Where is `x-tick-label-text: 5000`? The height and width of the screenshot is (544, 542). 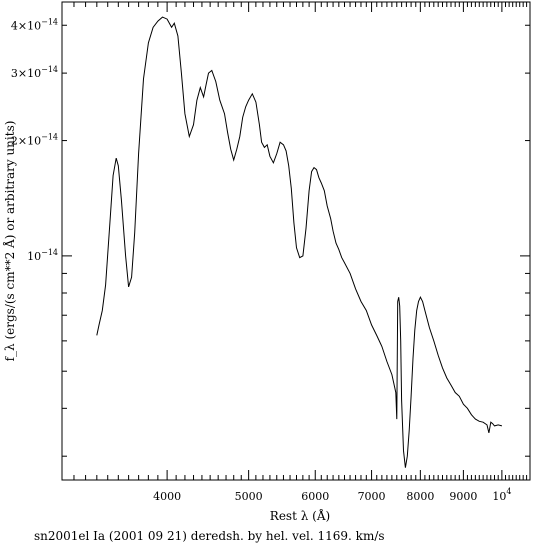 x-tick-label-text: 5000 is located at coordinates (249, 496).